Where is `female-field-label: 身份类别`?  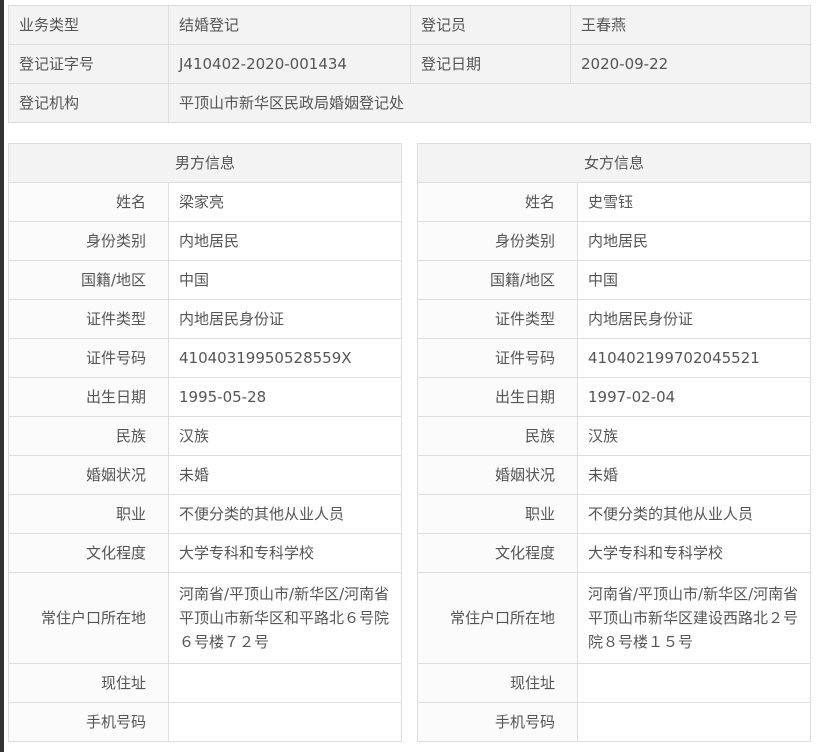 female-field-label: 身份类别 is located at coordinates (497, 241).